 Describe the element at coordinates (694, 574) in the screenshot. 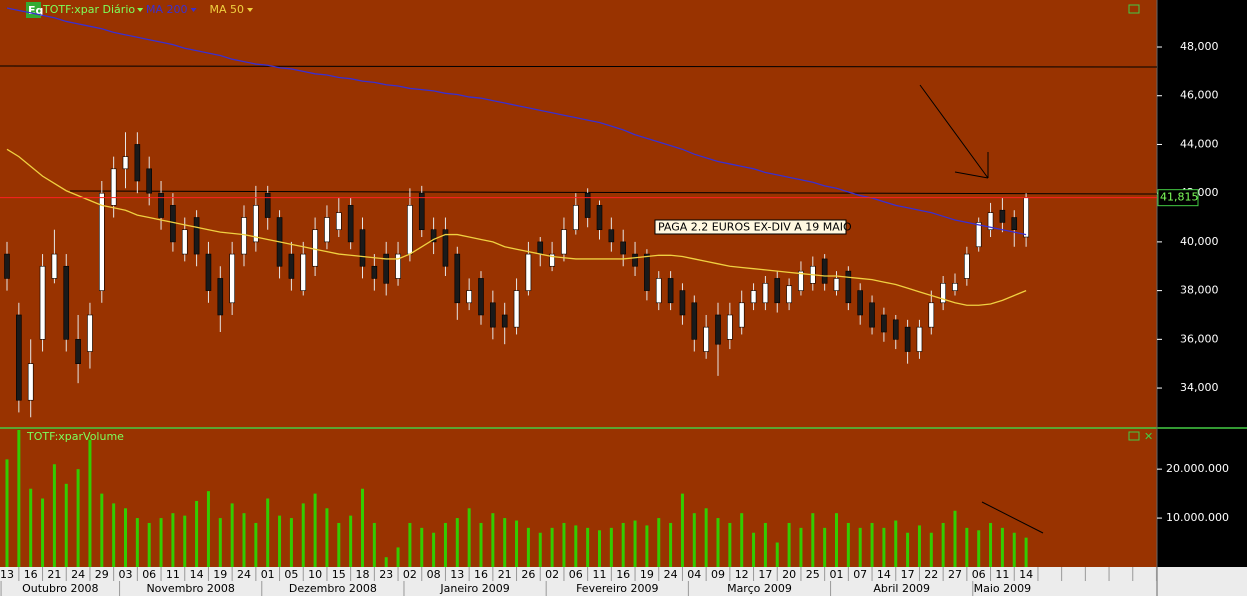

I see `x-tick-label: 04` at that location.